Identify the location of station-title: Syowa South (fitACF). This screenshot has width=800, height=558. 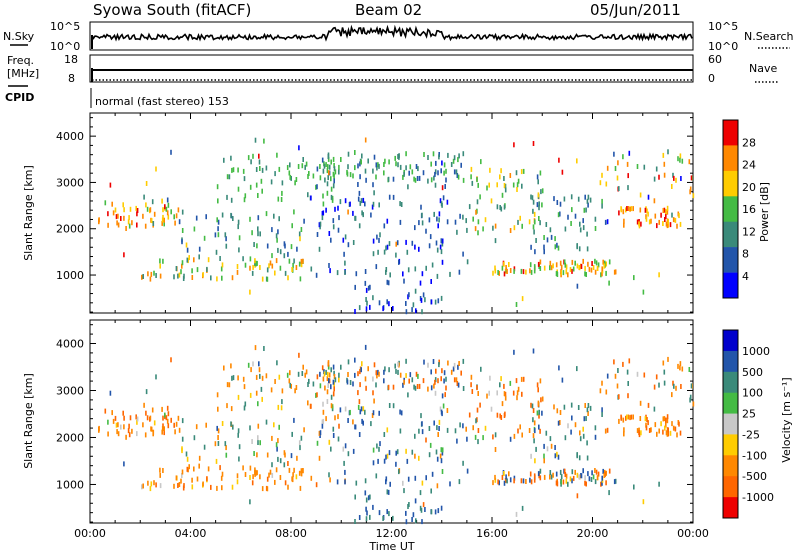
(172, 10).